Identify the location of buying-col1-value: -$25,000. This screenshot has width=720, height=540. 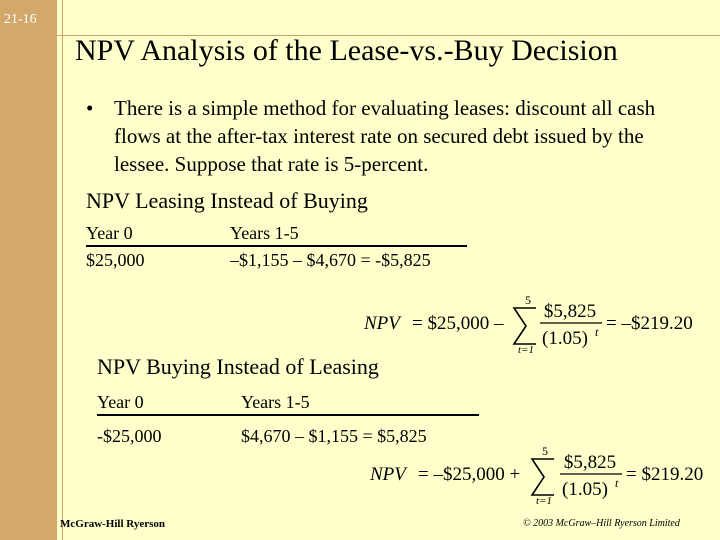
(129, 436).